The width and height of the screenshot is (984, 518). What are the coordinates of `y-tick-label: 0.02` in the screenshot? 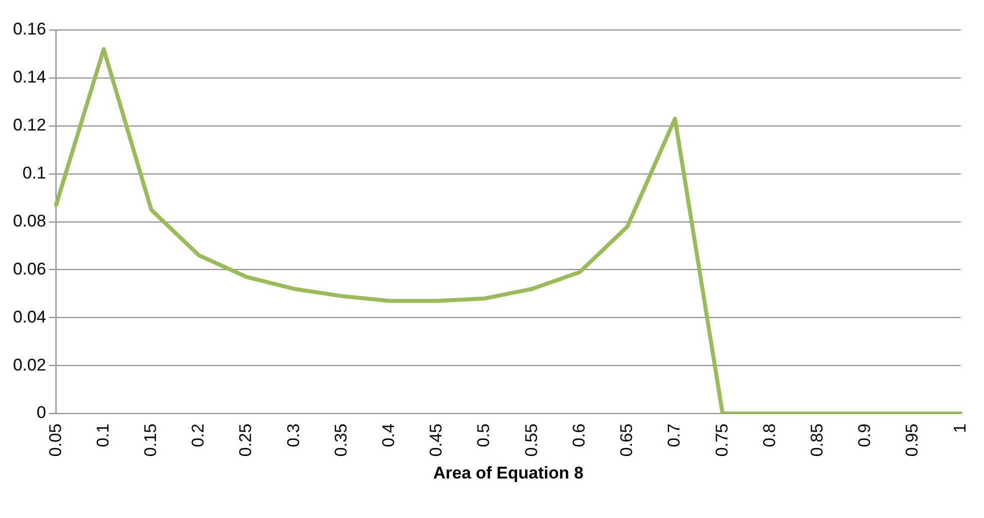 It's located at (29, 364).